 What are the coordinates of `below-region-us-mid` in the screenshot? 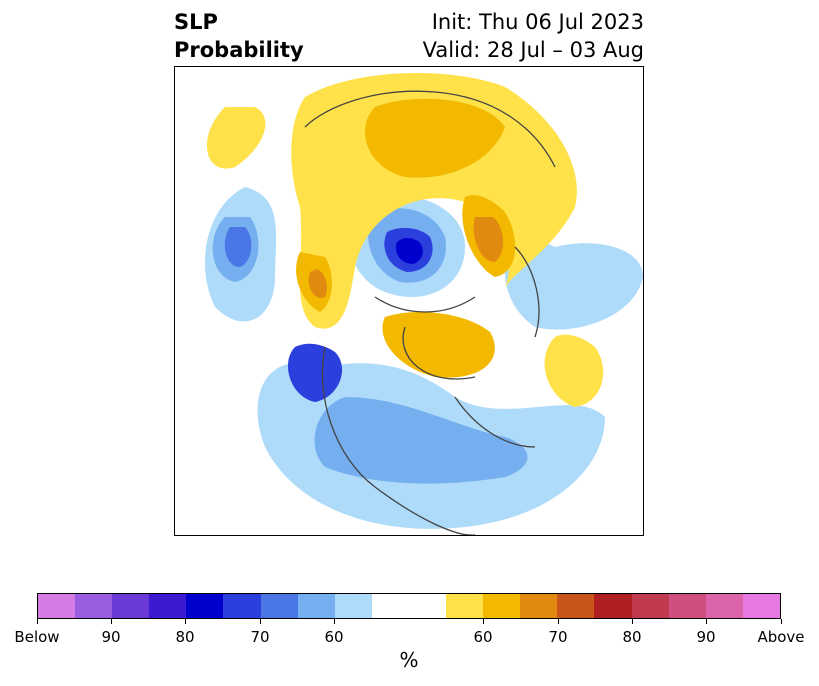 It's located at (421, 440).